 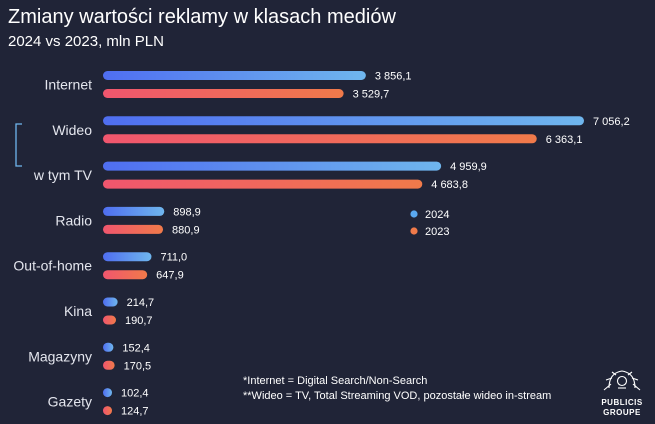 I want to click on value-label-2024-kina: 214,7, so click(x=141, y=303).